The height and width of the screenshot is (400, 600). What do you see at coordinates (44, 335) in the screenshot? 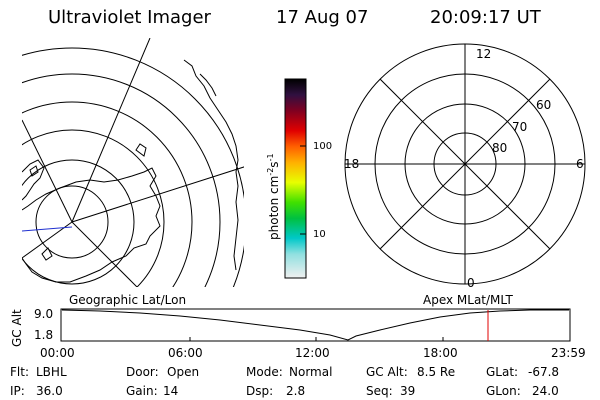
I see `altitude-ytick-1-8: 1.8` at bounding box center [44, 335].